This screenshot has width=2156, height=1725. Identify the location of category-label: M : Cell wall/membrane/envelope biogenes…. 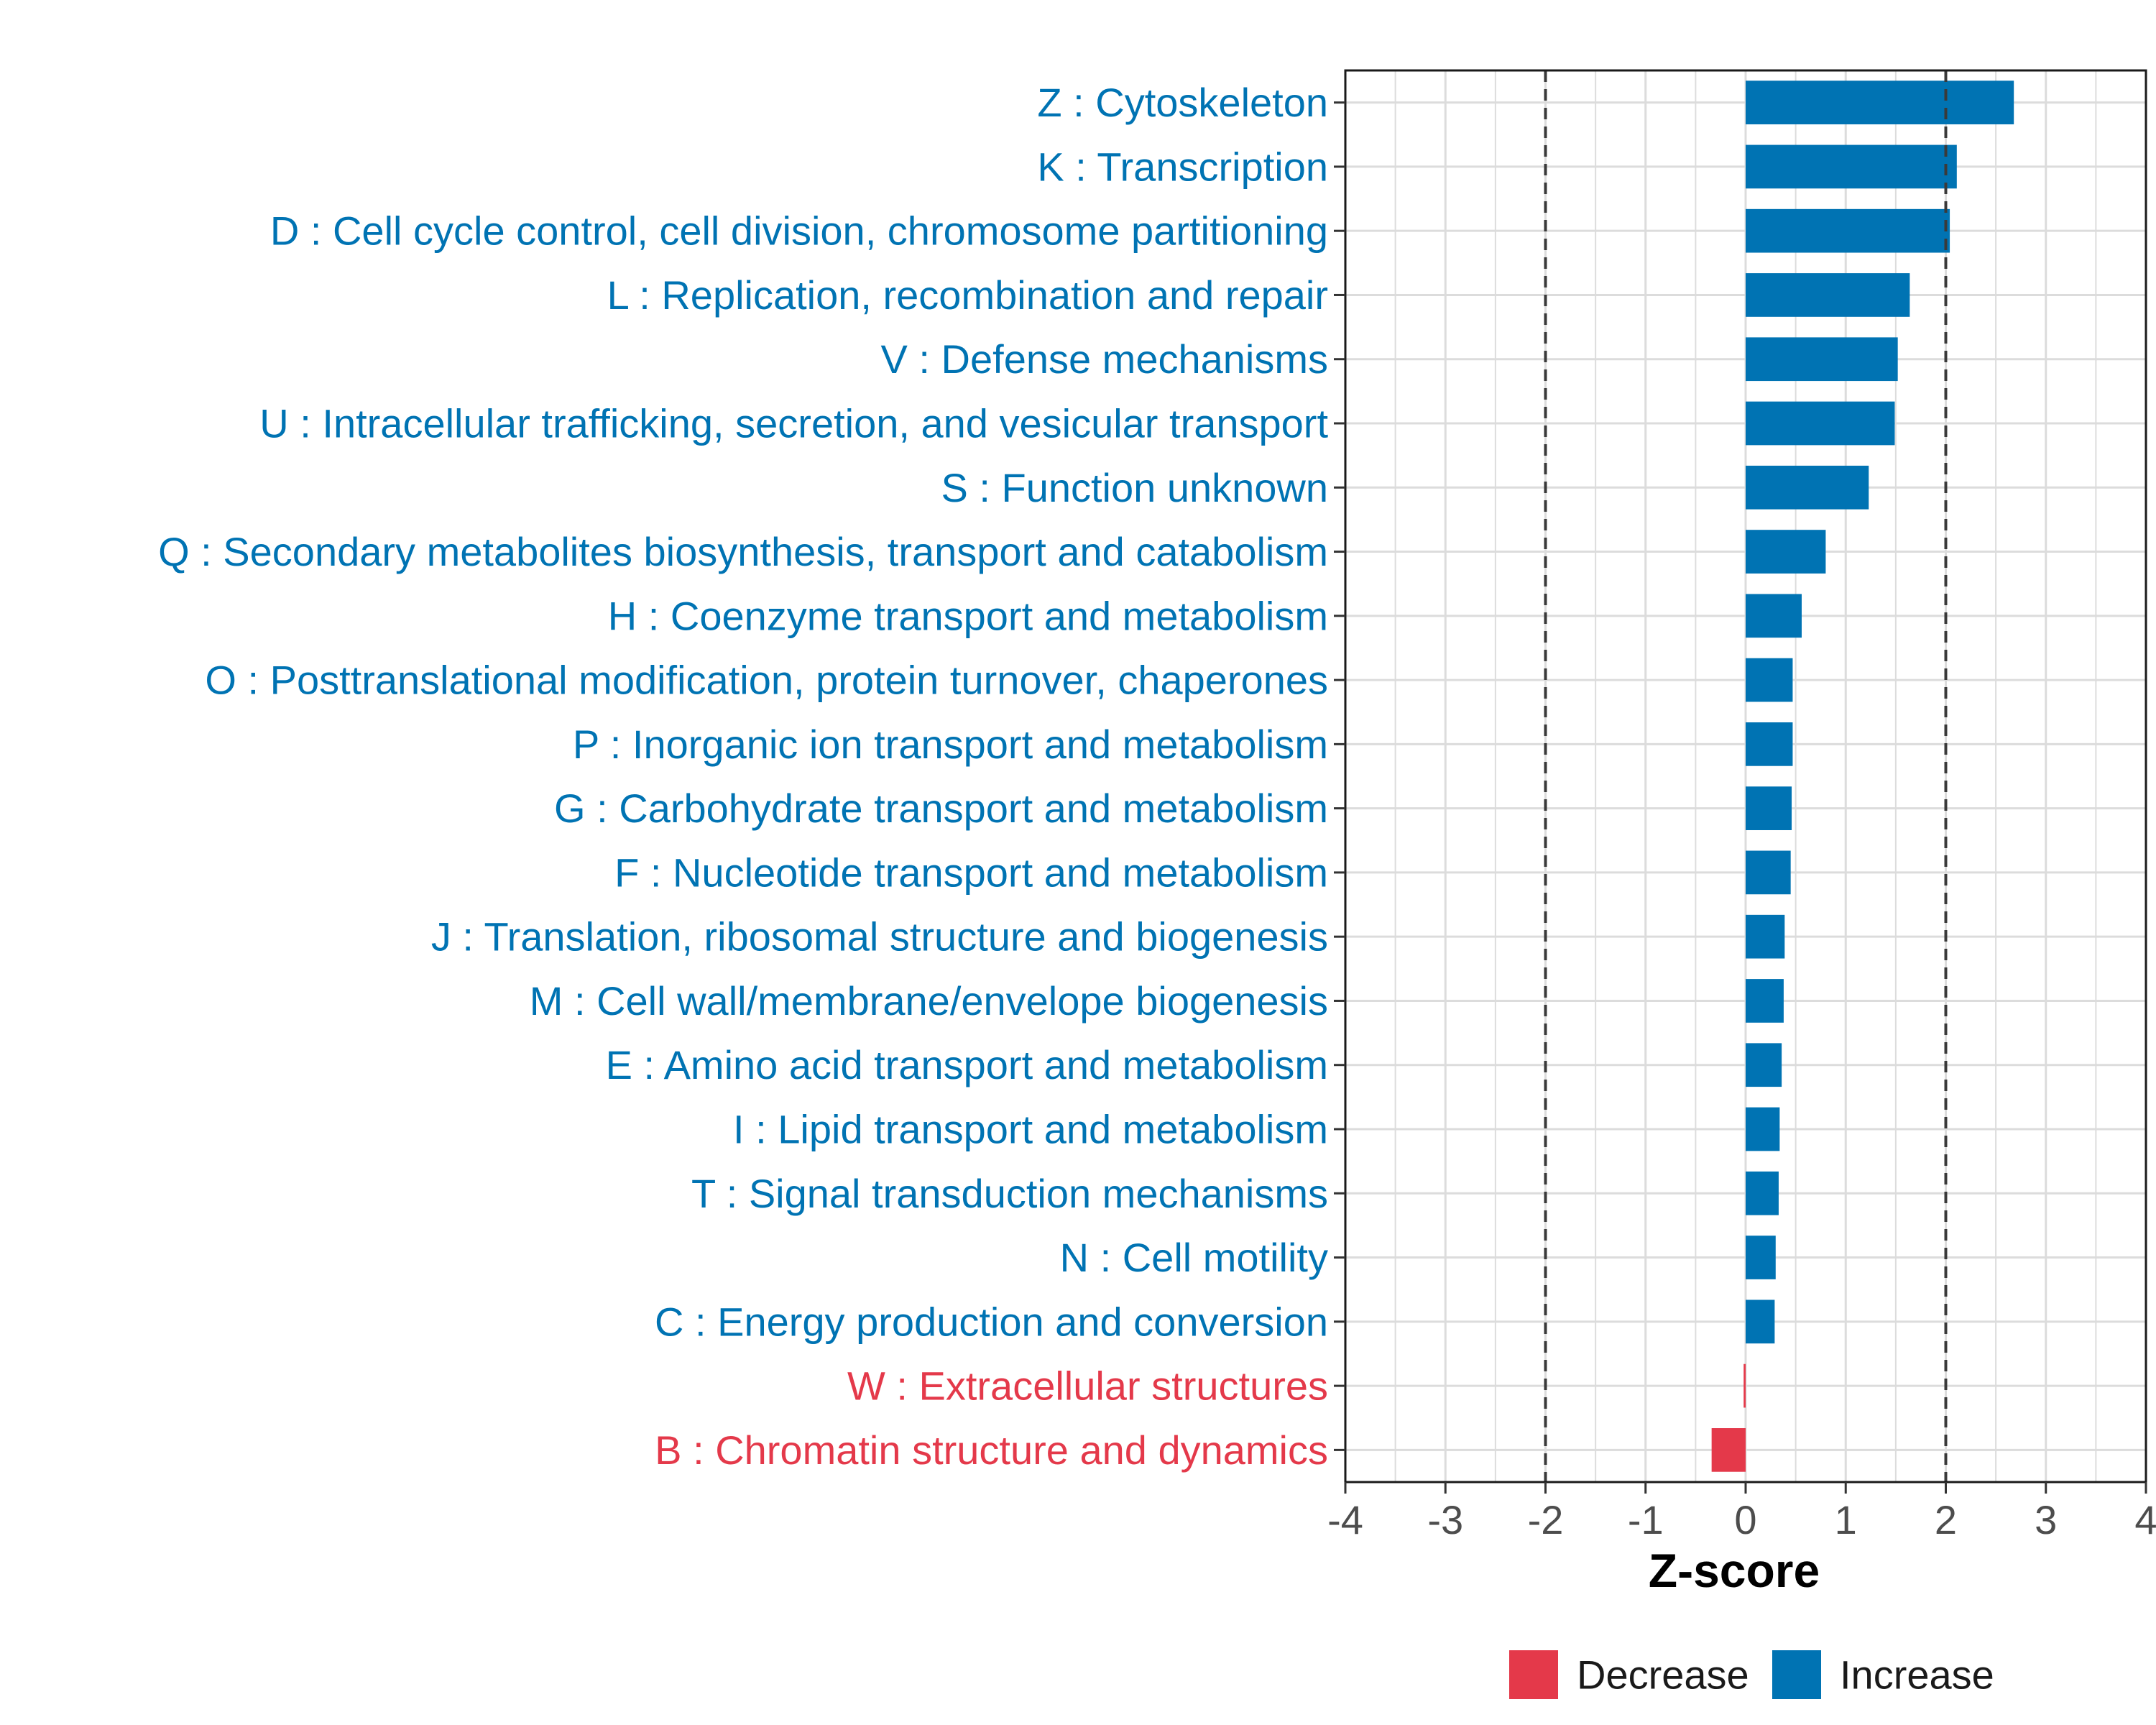
(929, 1001).